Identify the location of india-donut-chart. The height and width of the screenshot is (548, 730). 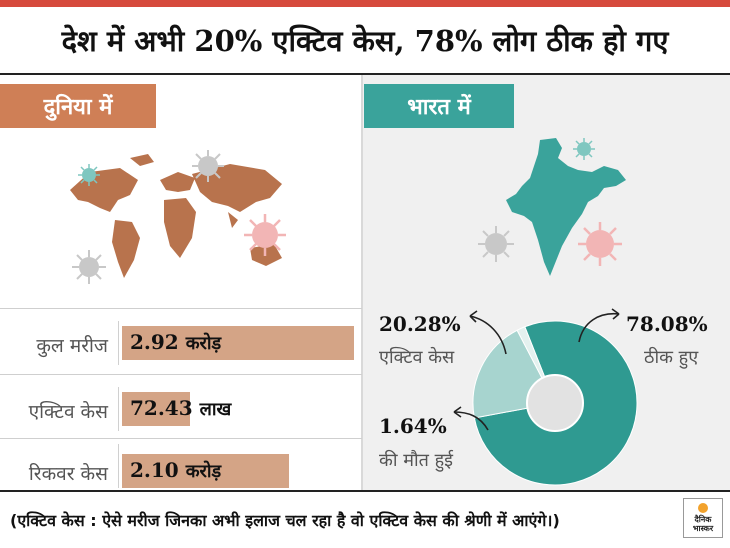
(555, 403).